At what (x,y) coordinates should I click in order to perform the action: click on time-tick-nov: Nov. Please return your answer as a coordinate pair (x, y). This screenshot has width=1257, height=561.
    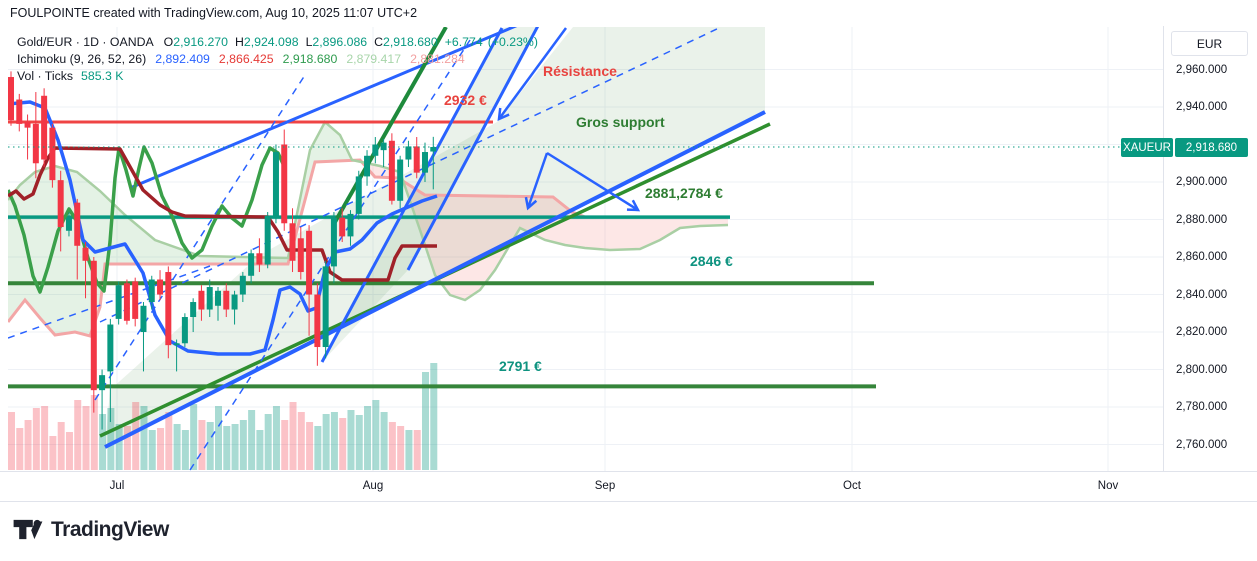
    Looking at the image, I should click on (1108, 486).